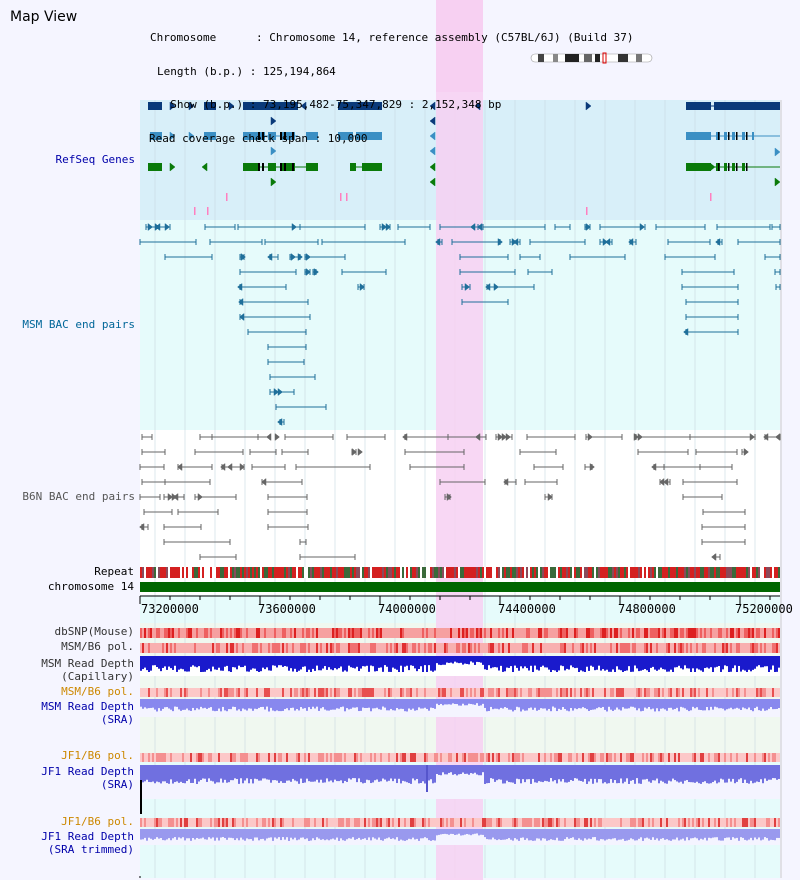 This screenshot has height=880, width=800. I want to click on track-label-jf1-b6-pol-2: JF1/B6 pol., so click(97, 821).